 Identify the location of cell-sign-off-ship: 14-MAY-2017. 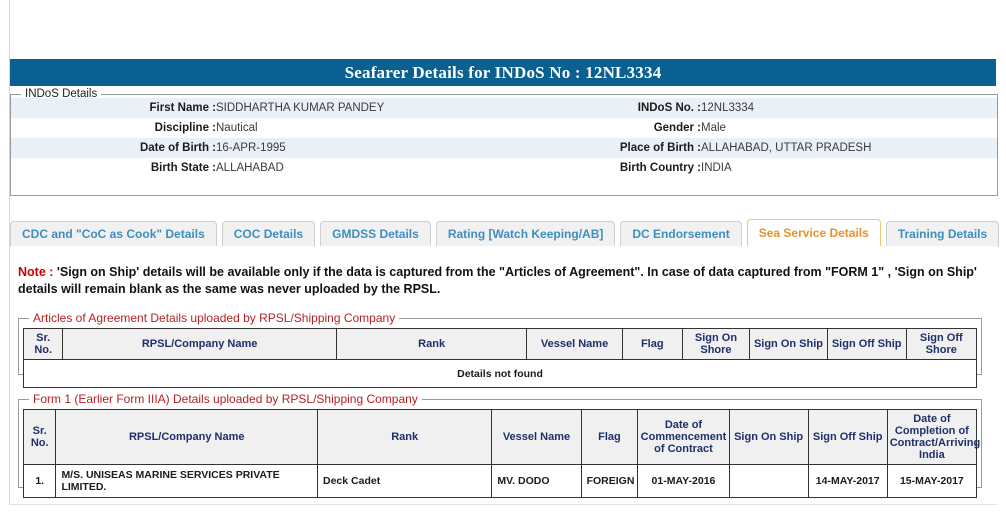
(847, 481).